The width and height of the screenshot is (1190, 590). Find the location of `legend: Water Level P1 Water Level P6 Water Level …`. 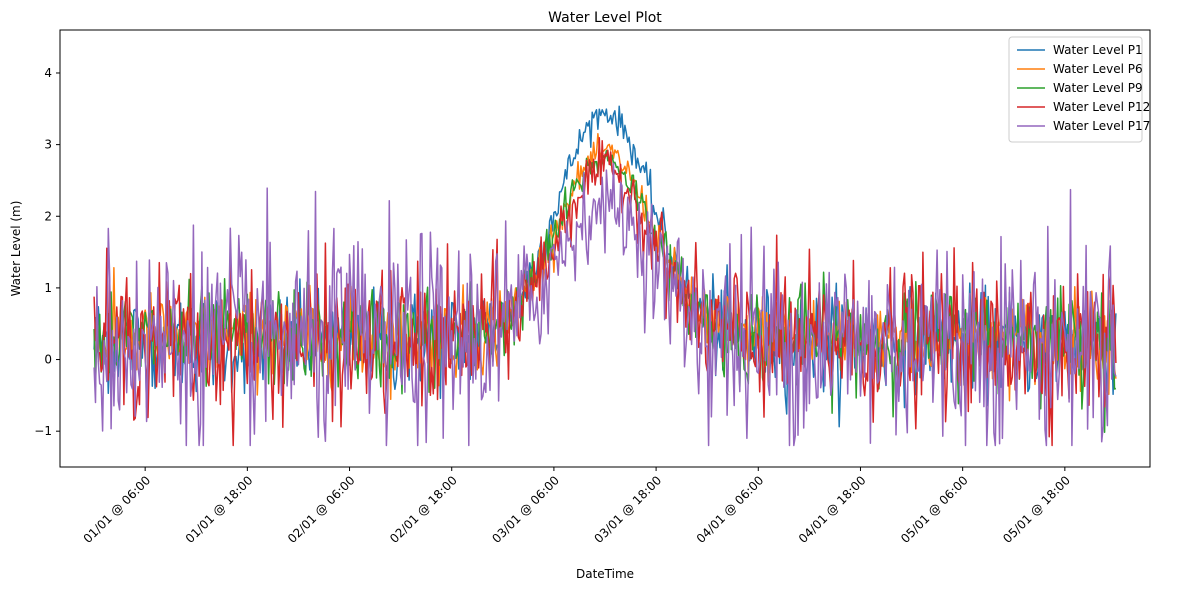

legend: Water Level P1 Water Level P6 Water Level … is located at coordinates (1079, 89).